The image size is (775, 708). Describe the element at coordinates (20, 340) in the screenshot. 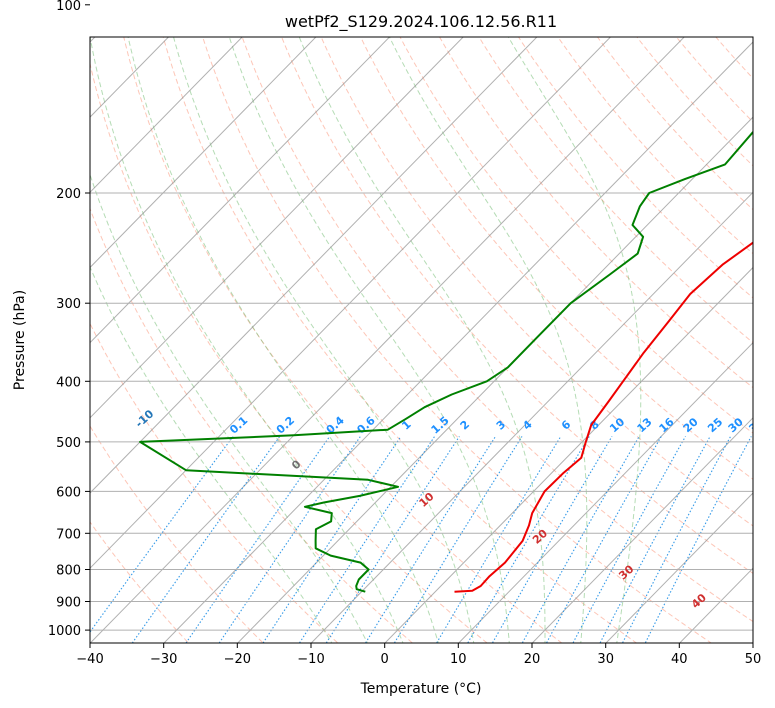

I see `y-axis-label: Pressure (hPa)` at that location.